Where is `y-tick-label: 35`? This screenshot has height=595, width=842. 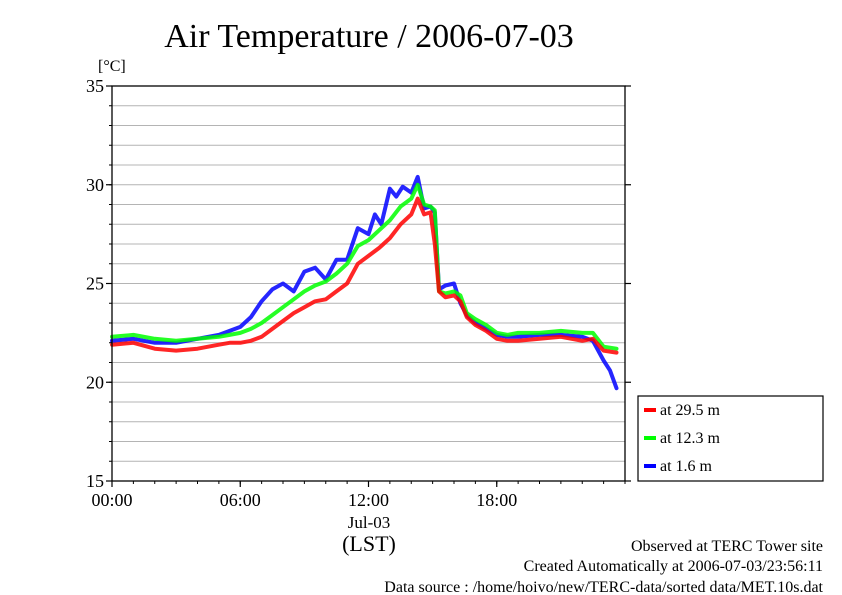
y-tick-label: 35 is located at coordinates (95, 86).